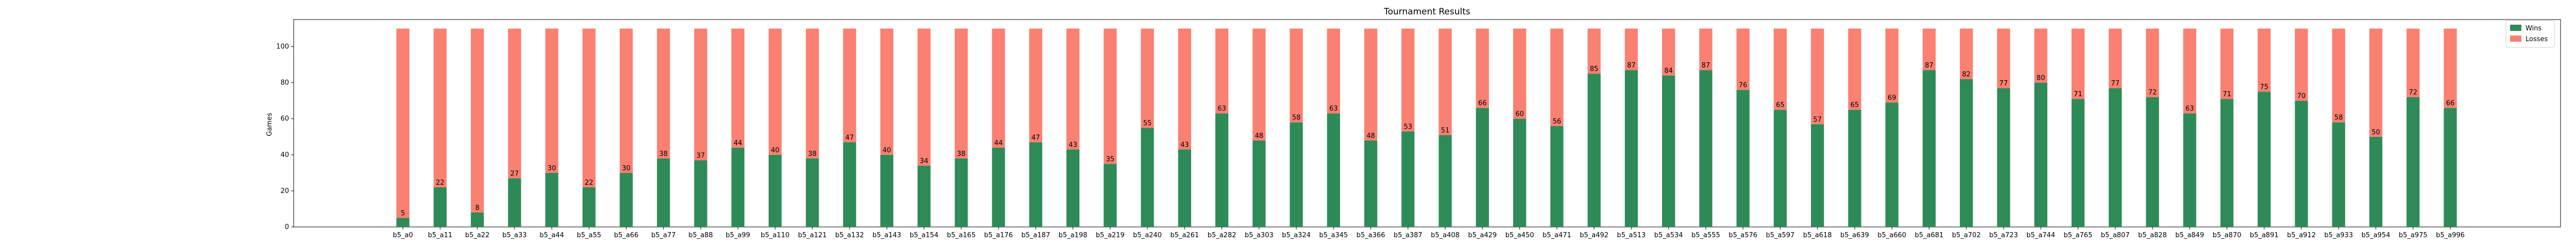 The width and height of the screenshot is (2576, 247). I want to click on x-tick-label: b5_a77, so click(663, 235).